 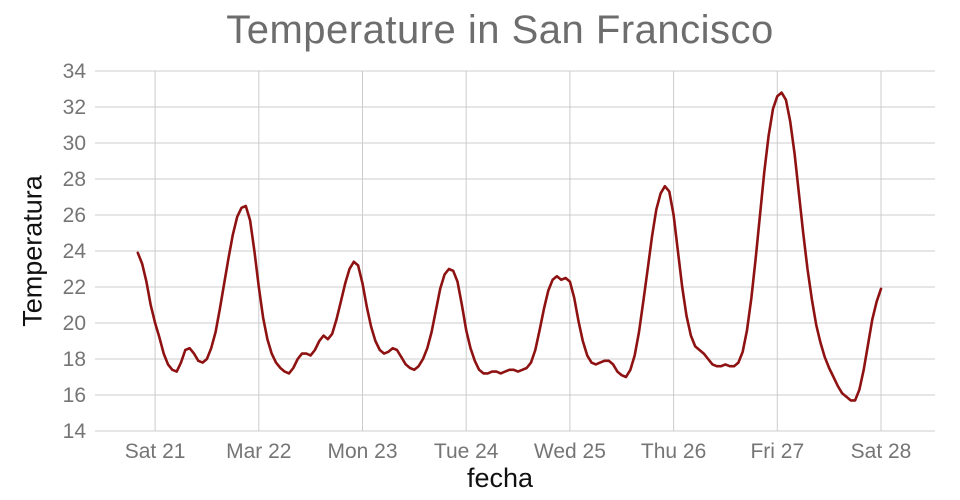 I want to click on y-tick-label: 30, so click(x=74, y=143).